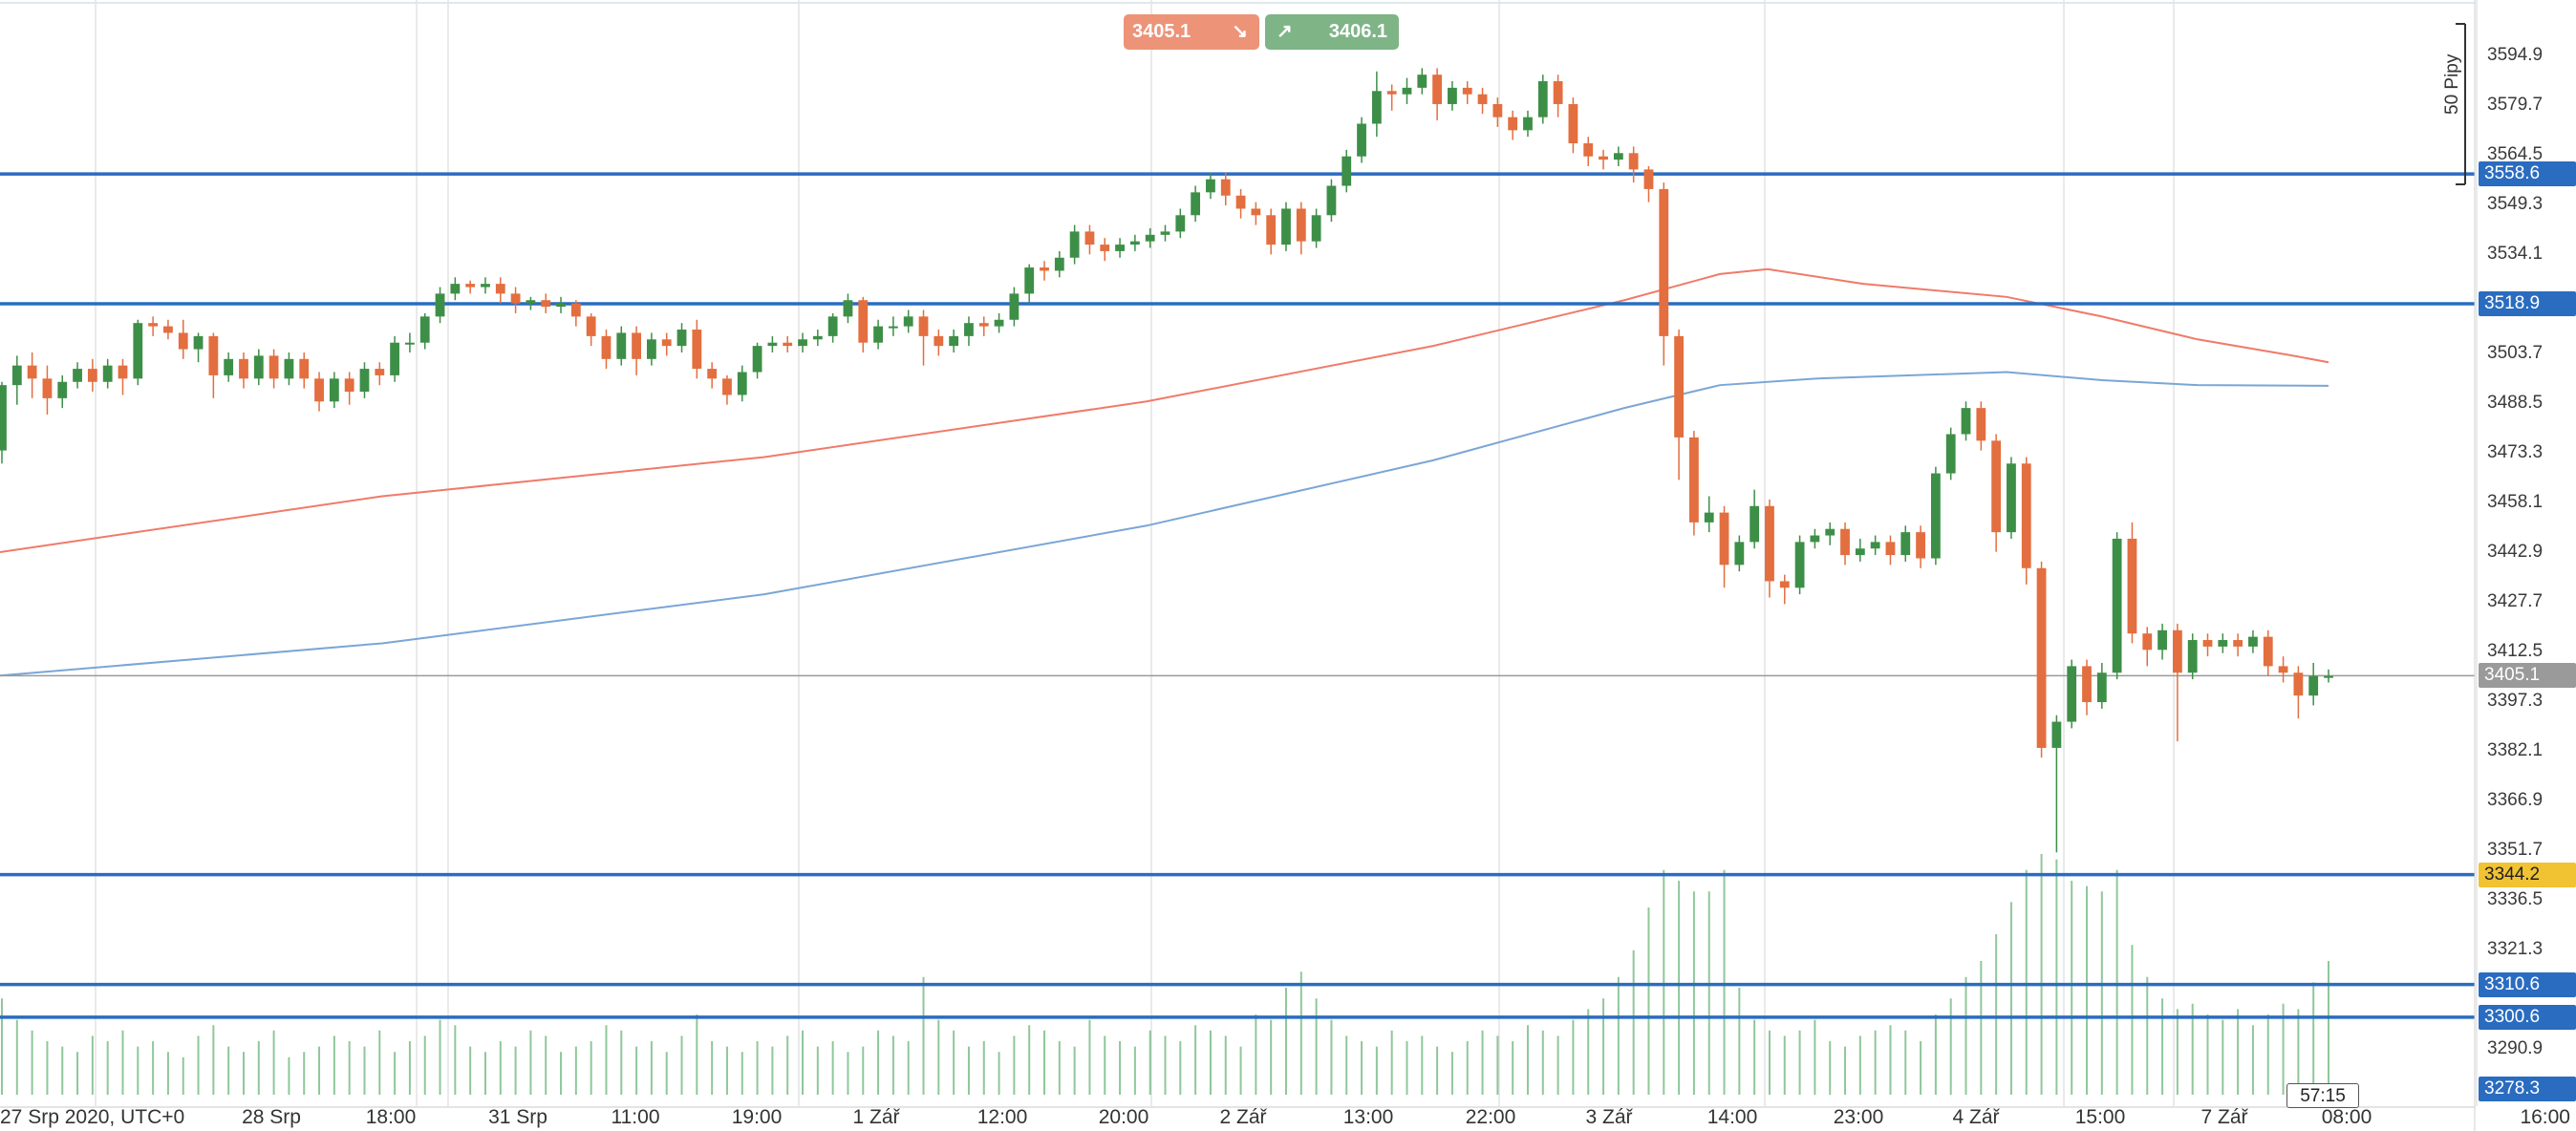 Image resolution: width=2576 pixels, height=1131 pixels. I want to click on time-tick-label: 3 Zář, so click(1609, 1117).